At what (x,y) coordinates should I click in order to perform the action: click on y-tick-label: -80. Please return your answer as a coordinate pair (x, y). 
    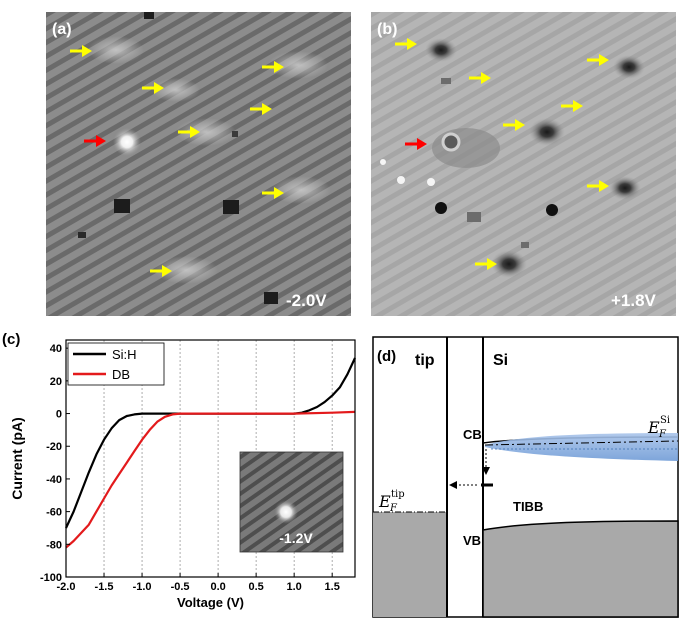
    Looking at the image, I should click on (54, 545).